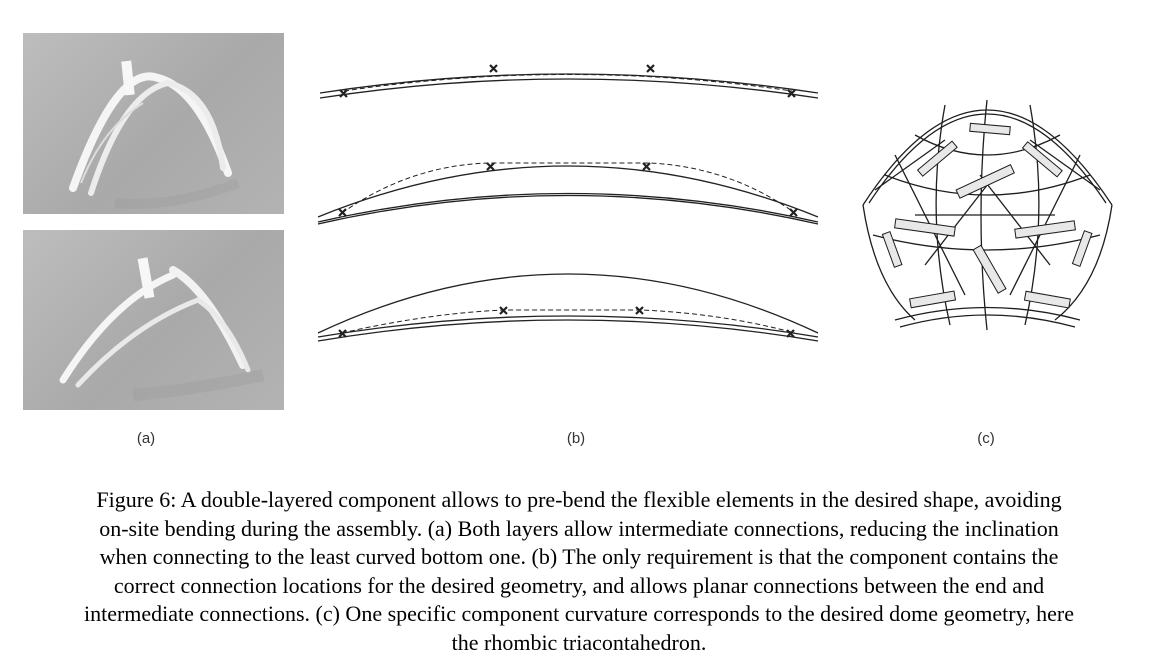 This screenshot has width=1158, height=661. What do you see at coordinates (579, 642) in the screenshot?
I see `caption-line: the rhombic triacontahedron.` at bounding box center [579, 642].